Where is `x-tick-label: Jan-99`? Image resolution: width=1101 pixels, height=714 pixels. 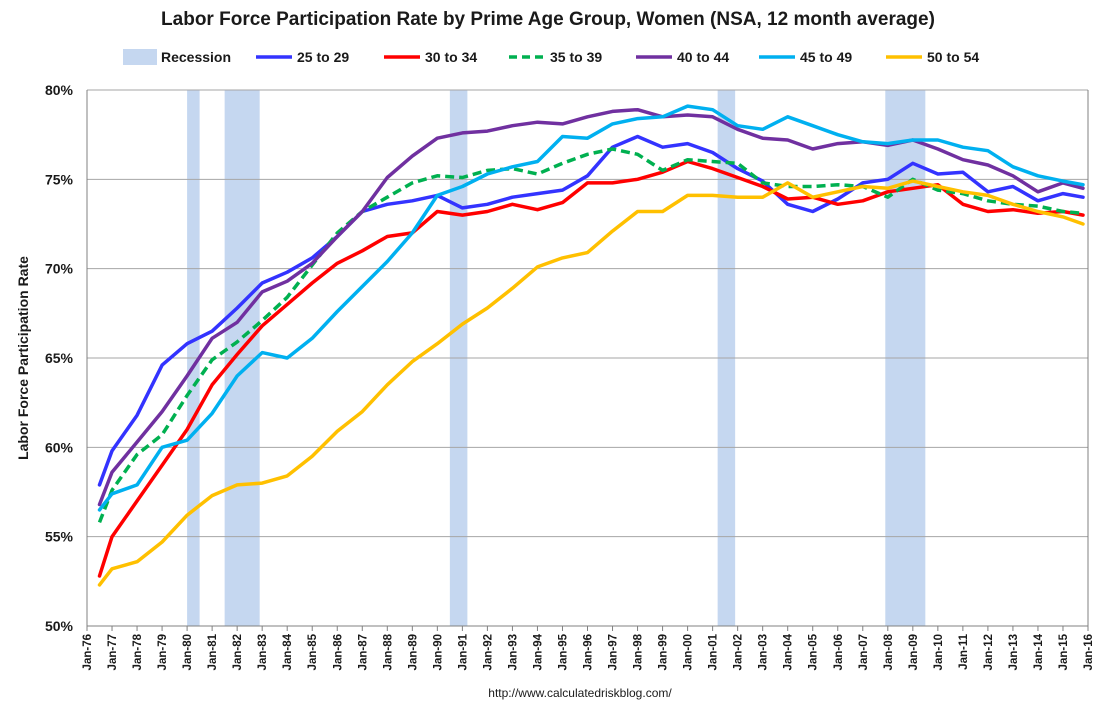
x-tick-label: Jan-99 is located at coordinates (664, 652).